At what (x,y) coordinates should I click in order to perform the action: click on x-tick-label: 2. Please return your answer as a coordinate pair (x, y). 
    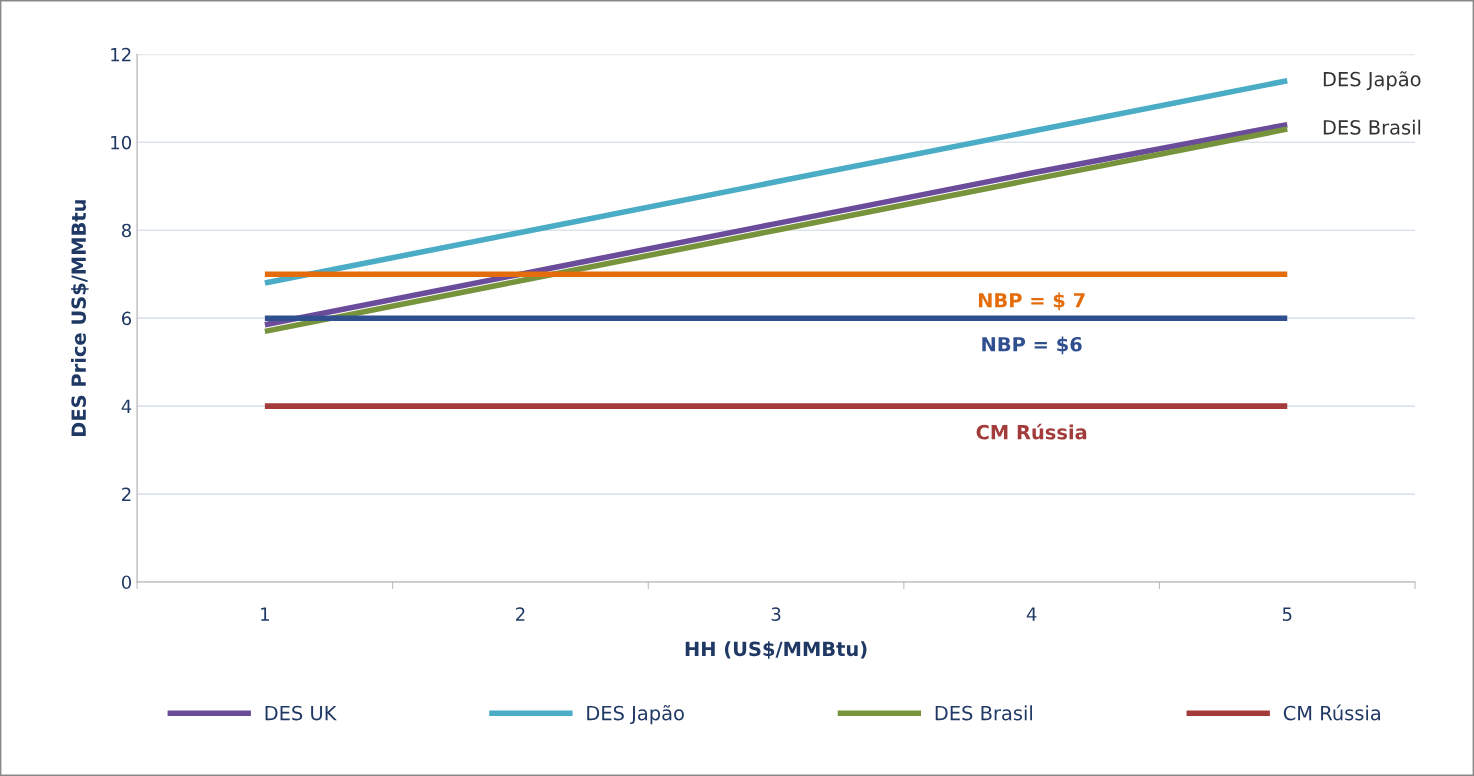
    Looking at the image, I should click on (520, 614).